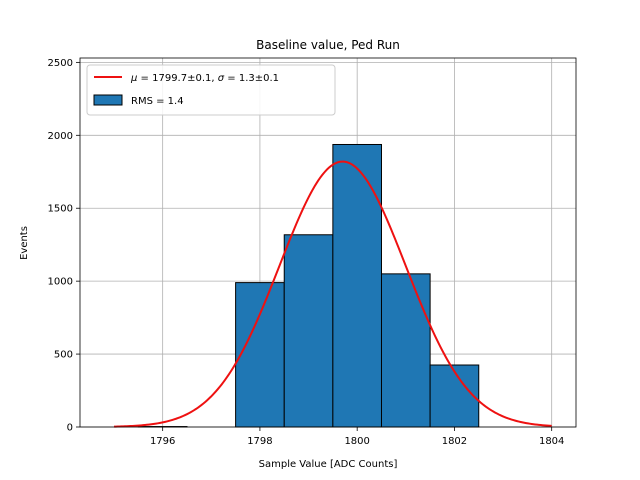 The height and width of the screenshot is (480, 640). I want to click on legend-sigma-symbol: σ, so click(221, 78).